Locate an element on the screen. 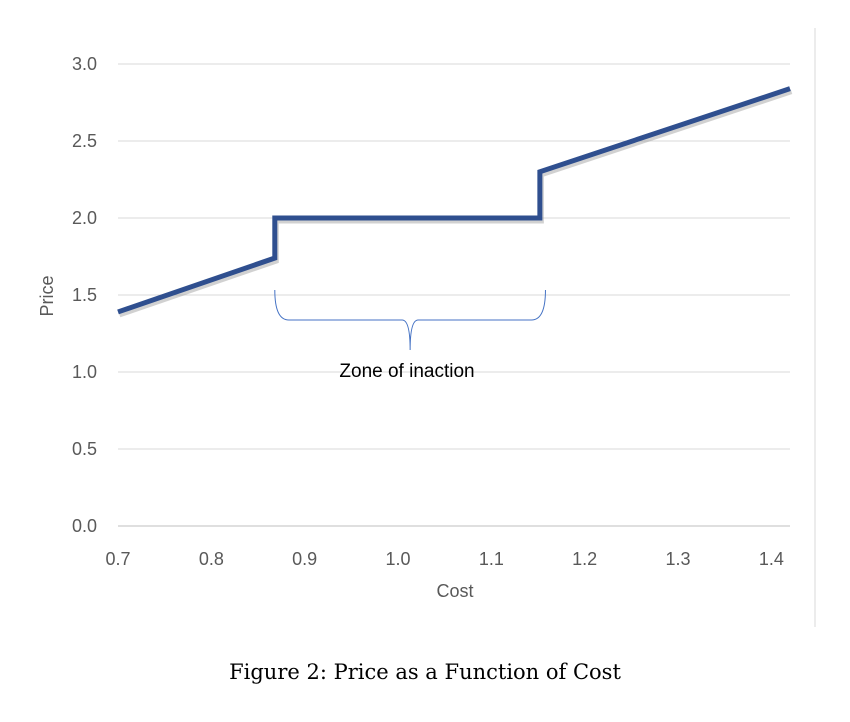  x-tick-labels: 0.7 0.8 0.9 1.0 1.1 1.2 1.3 1.4 is located at coordinates (444, 559).